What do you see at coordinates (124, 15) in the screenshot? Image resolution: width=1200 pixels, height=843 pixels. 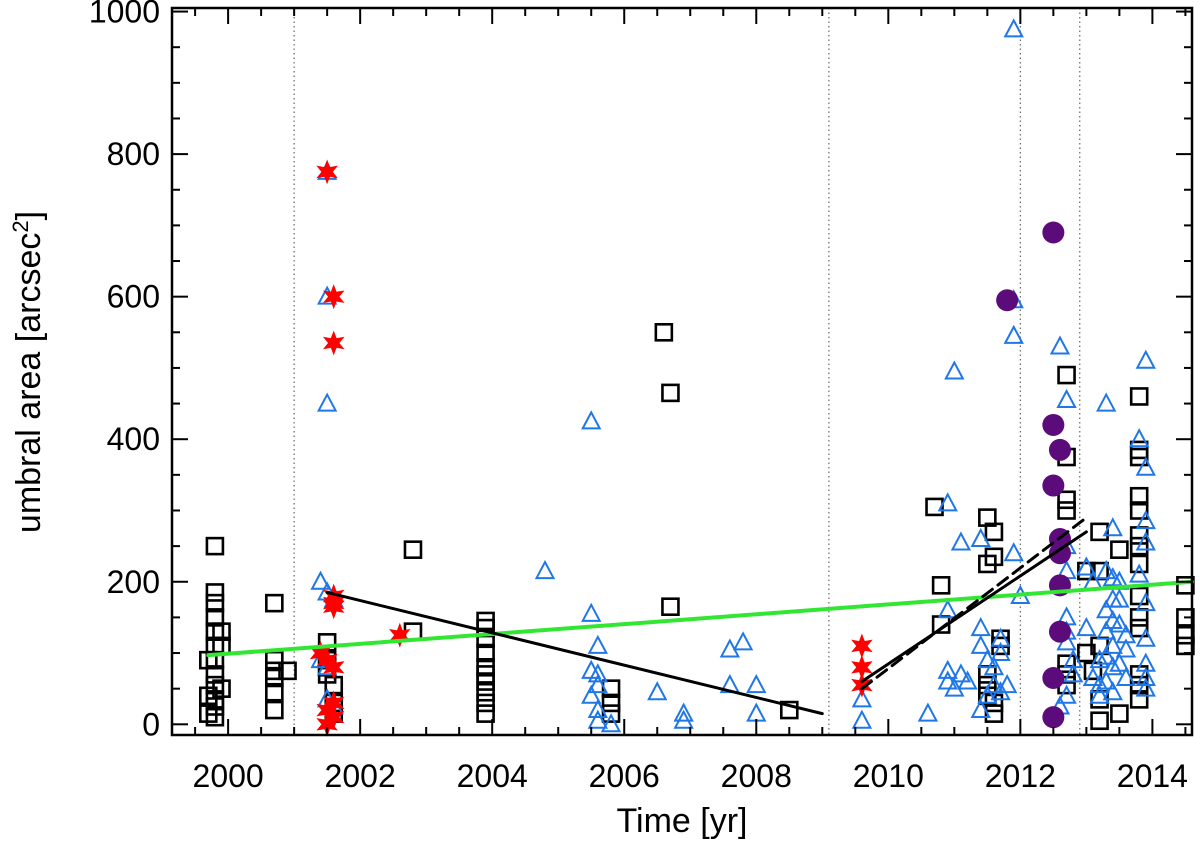 I see `y-tick-label: 1000` at bounding box center [124, 15].